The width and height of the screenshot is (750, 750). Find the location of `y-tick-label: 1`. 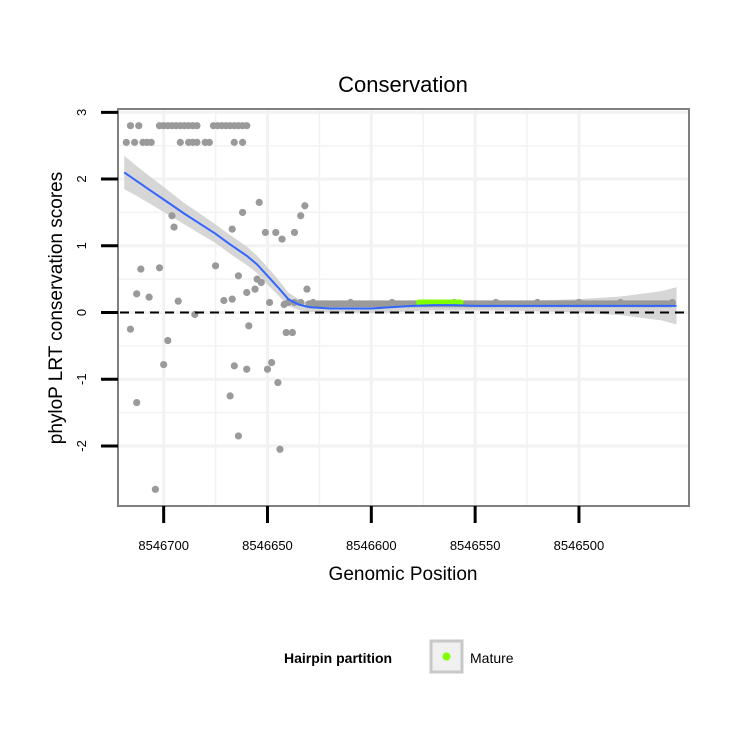

y-tick-label: 1 is located at coordinates (81, 245).